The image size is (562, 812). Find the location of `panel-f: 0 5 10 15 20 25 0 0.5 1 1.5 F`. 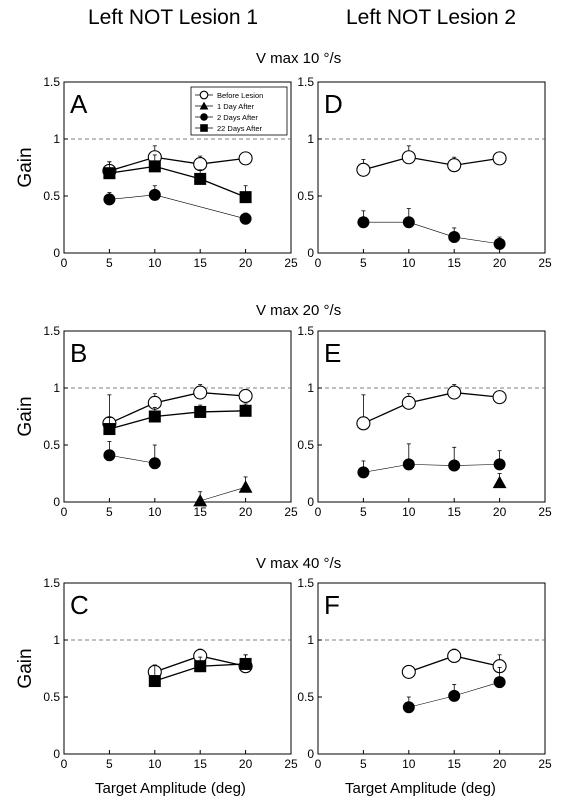

panel-f: 0 5 10 15 20 25 0 0.5 1 1.5 F is located at coordinates (424, 673).